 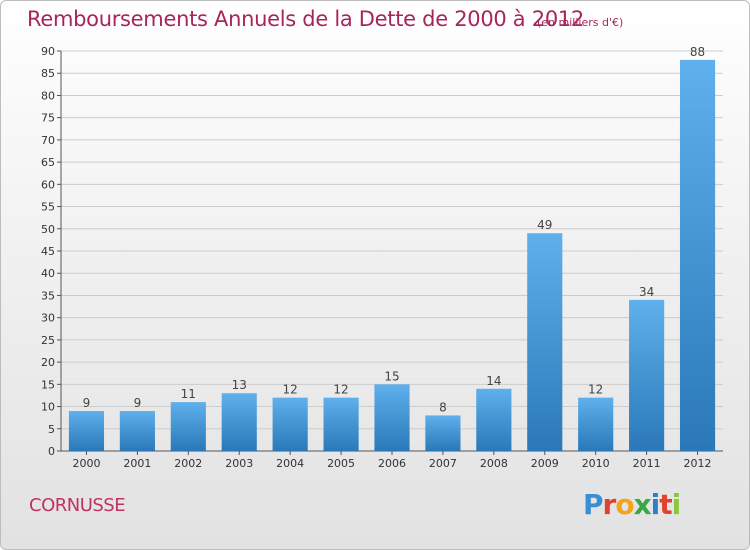 What do you see at coordinates (341, 463) in the screenshot?
I see `x-tick-label: 2005` at bounding box center [341, 463].